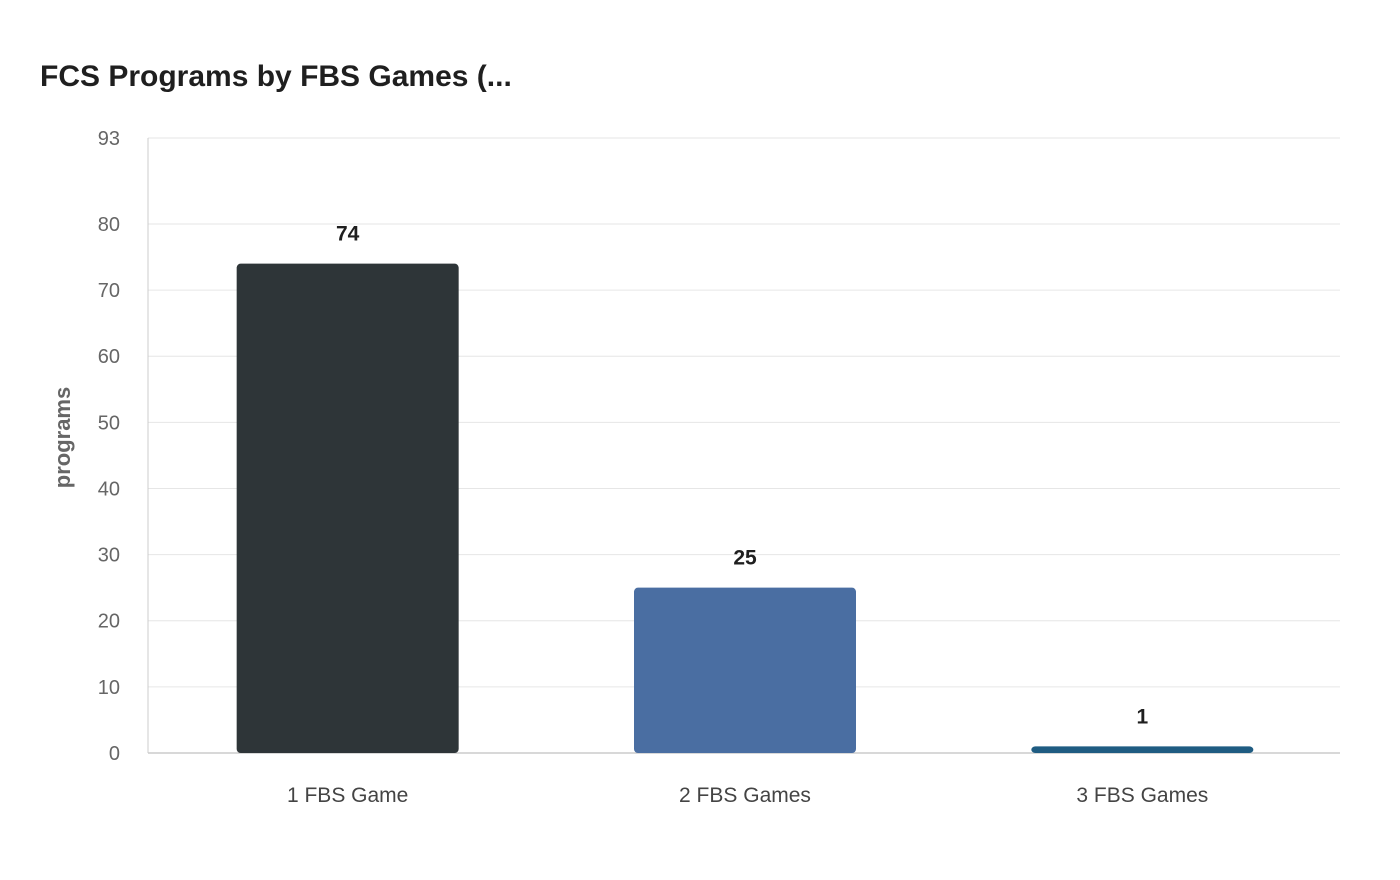 This screenshot has width=1400, height=880. What do you see at coordinates (745, 558) in the screenshot?
I see `data-label: 25` at bounding box center [745, 558].